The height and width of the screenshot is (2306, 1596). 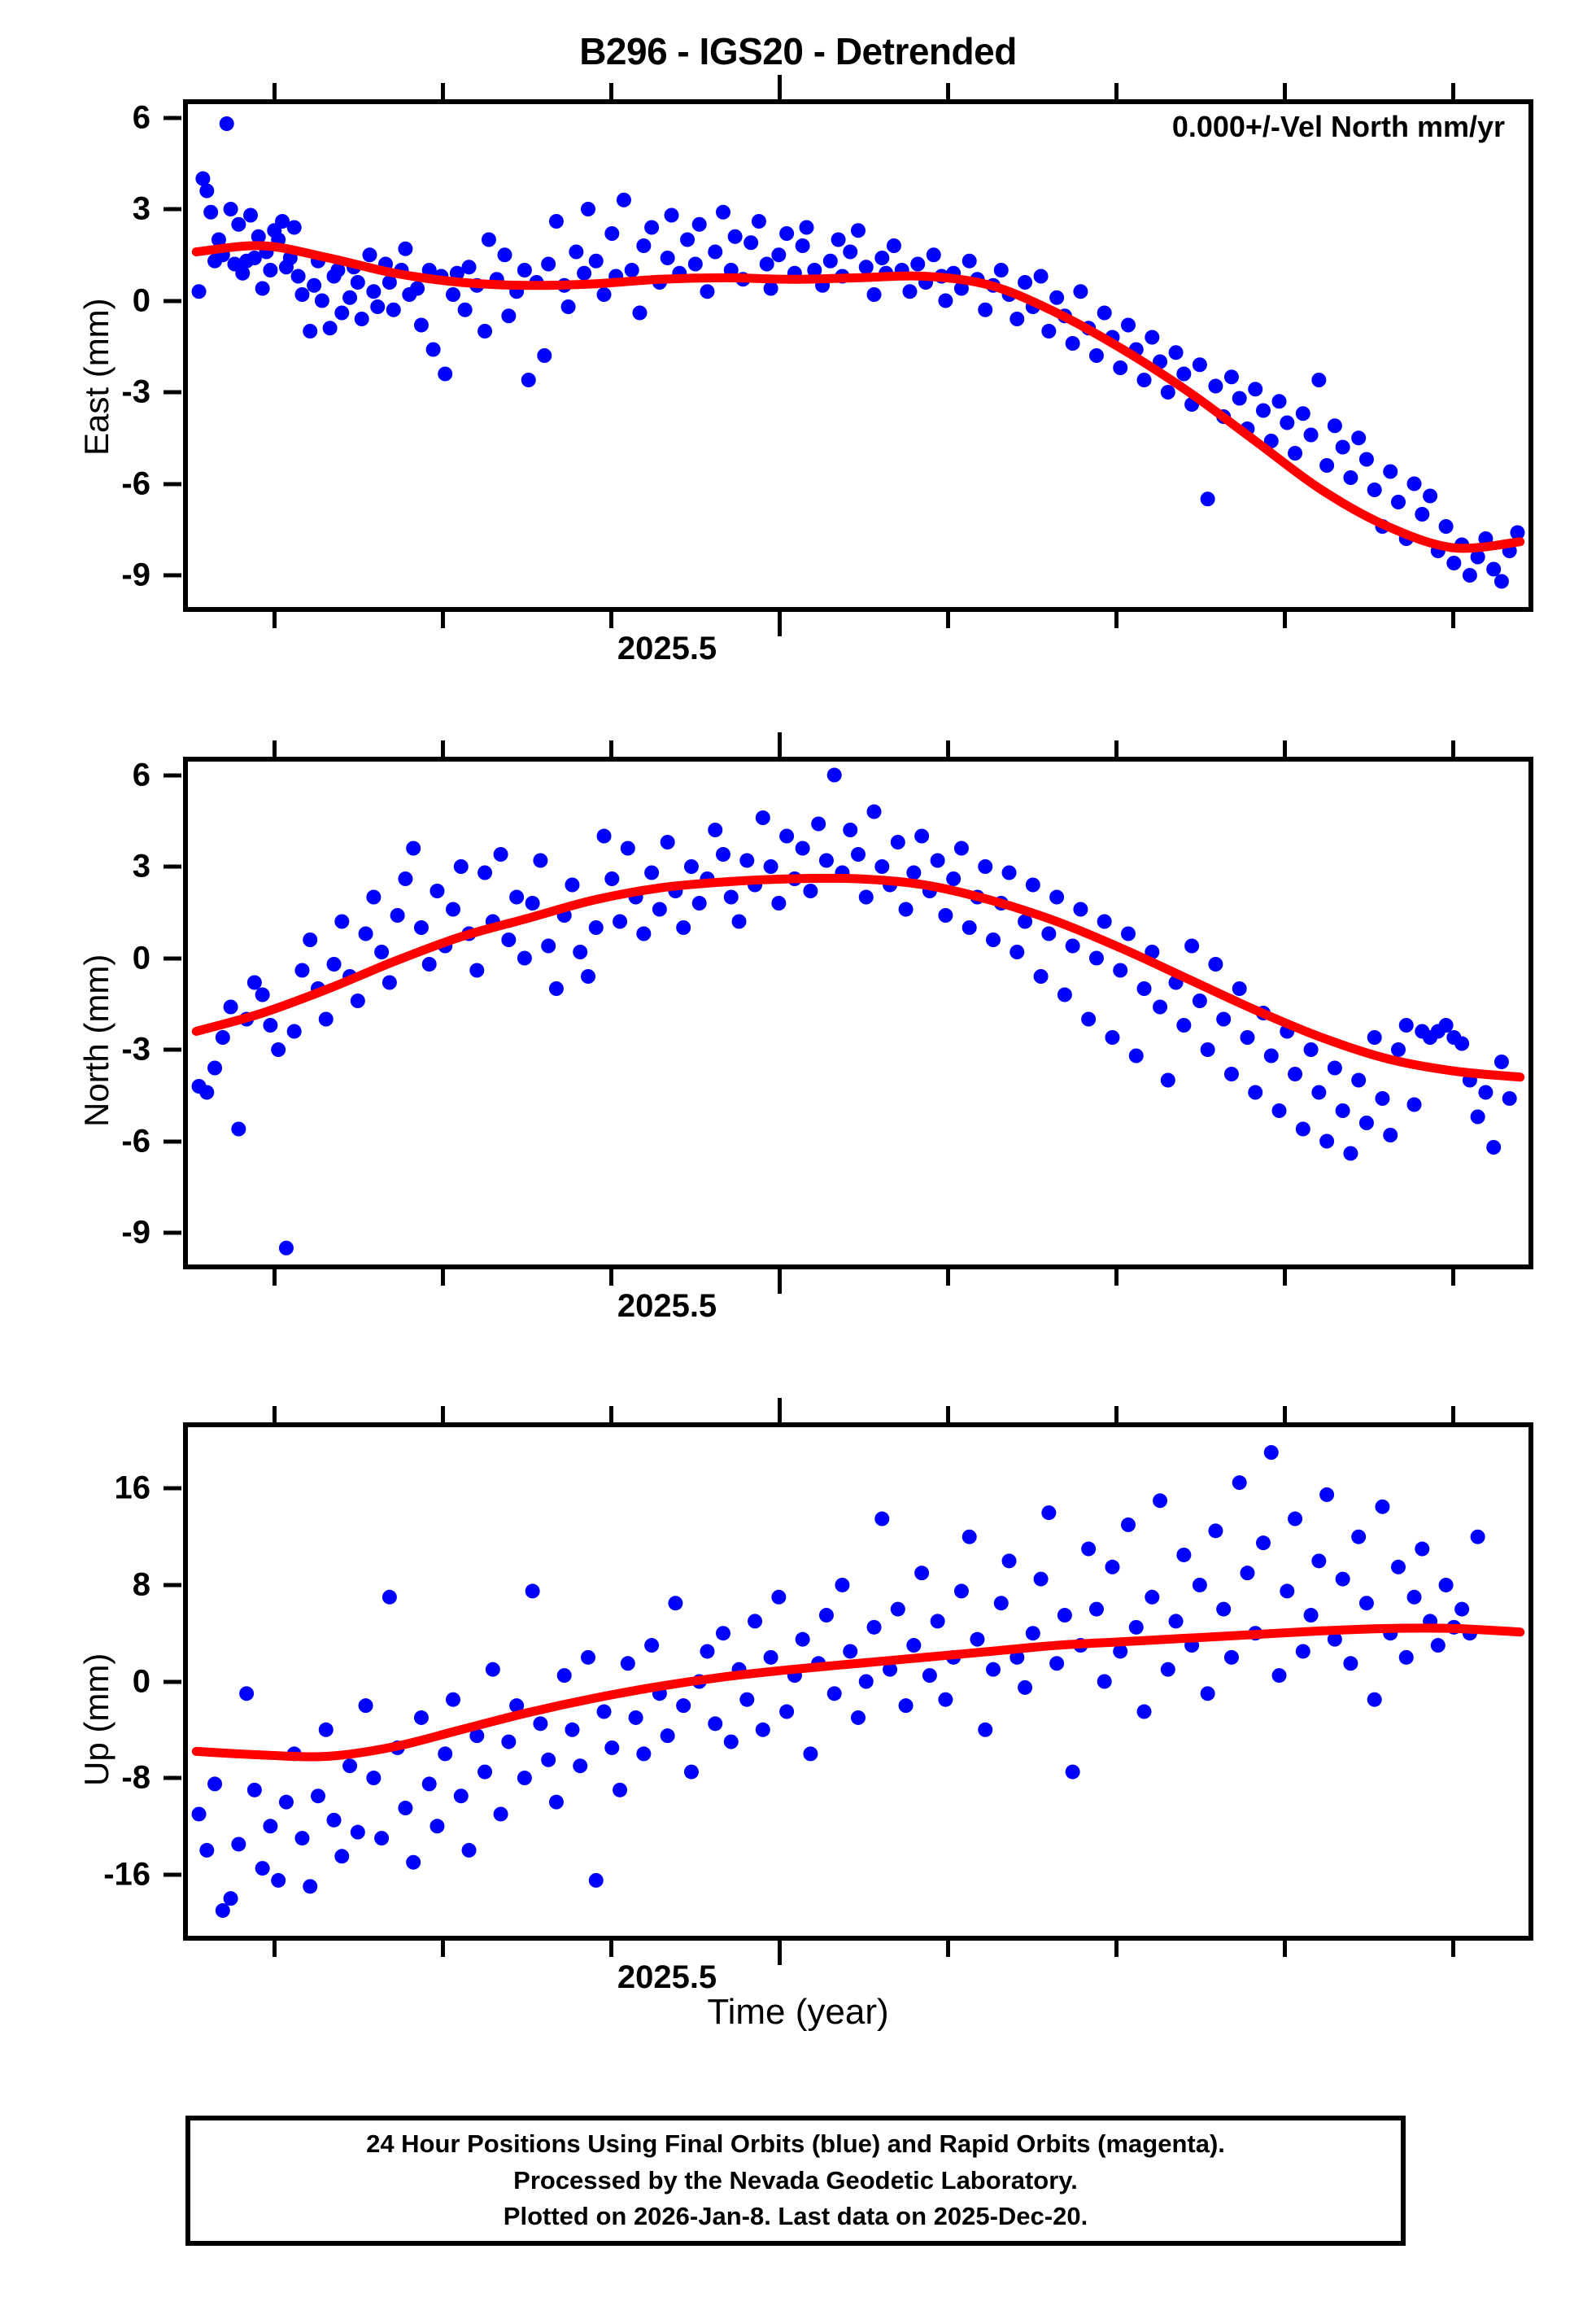 I want to click on ytick-label: 0, so click(x=141, y=958).